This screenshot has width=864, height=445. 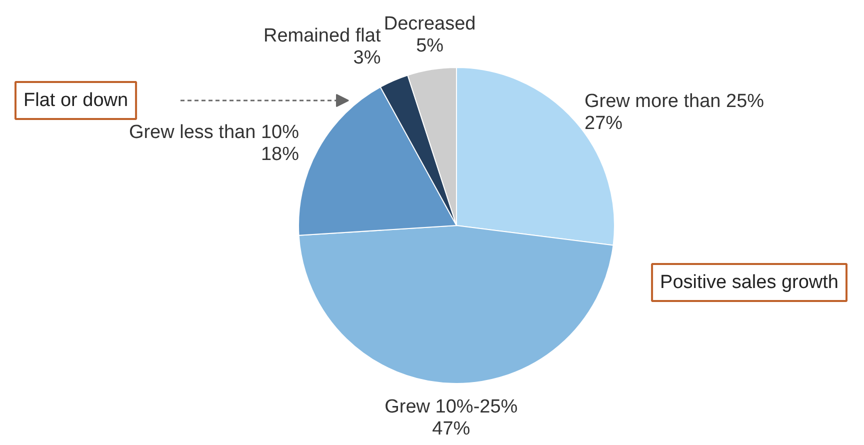 What do you see at coordinates (603, 123) in the screenshot?
I see `data-label: 27%` at bounding box center [603, 123].